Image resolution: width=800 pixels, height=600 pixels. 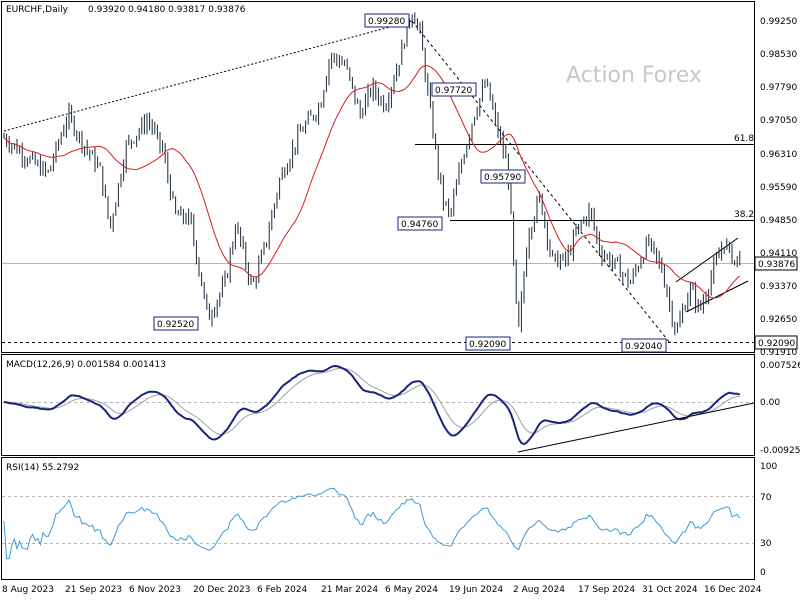 What do you see at coordinates (778, 287) in the screenshot?
I see `y-tick: 0.93370` at bounding box center [778, 287].